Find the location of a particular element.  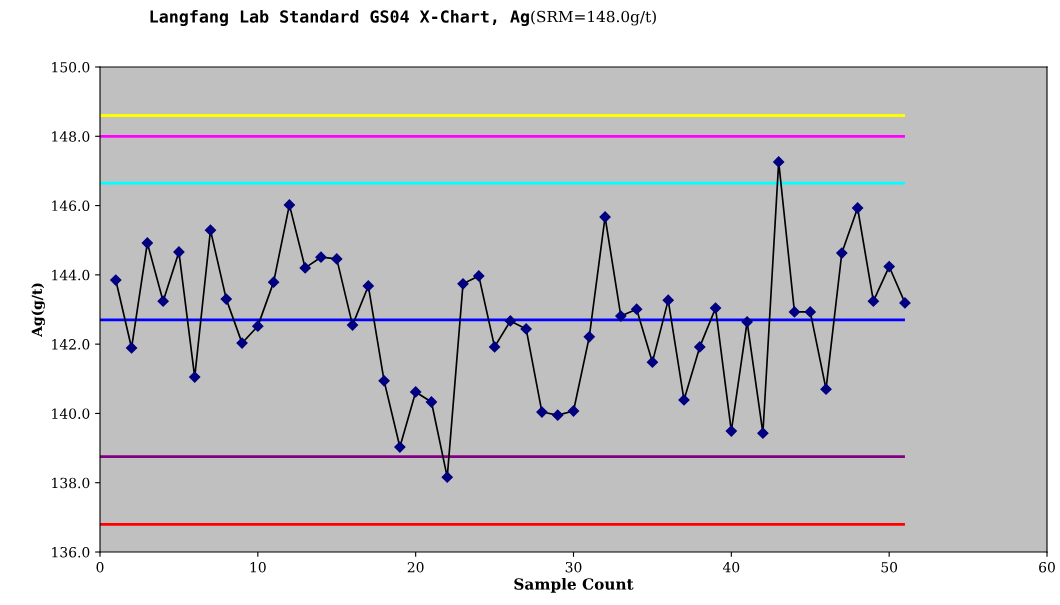

x-tick-label: 20 is located at coordinates (415, 567).